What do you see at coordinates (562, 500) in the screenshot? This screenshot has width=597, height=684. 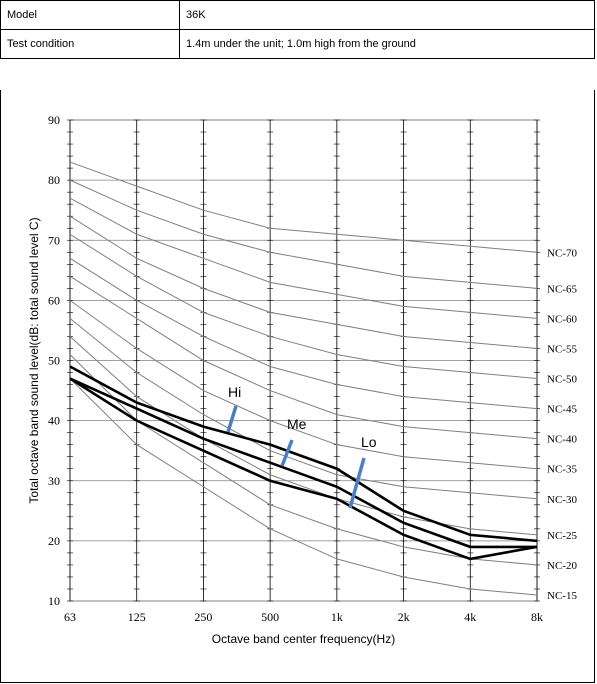 I see `nc-curve-label: NC-30` at bounding box center [562, 500].